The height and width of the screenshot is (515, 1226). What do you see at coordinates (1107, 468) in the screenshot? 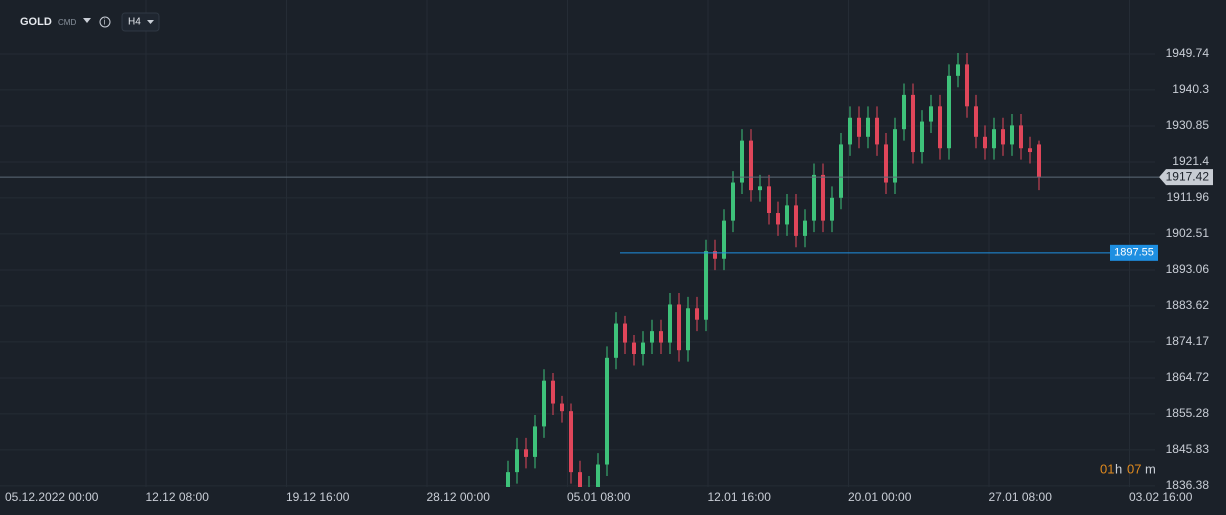
I see `timer-hours: 01` at bounding box center [1107, 468].